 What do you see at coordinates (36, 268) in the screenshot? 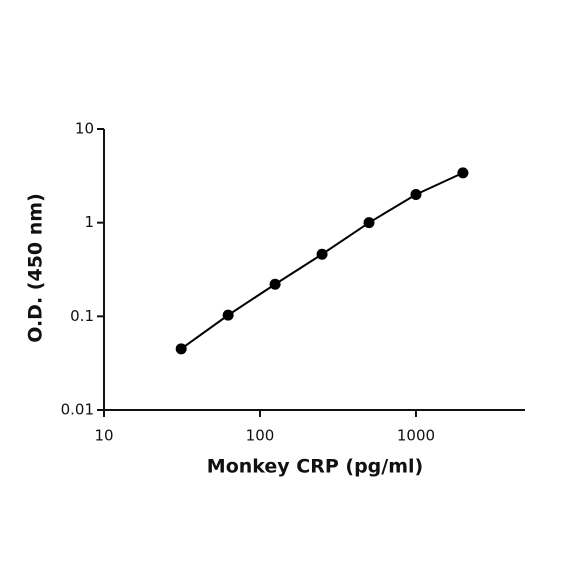
I see `y-axis-title: O.D. (450 nm)` at bounding box center [36, 268].